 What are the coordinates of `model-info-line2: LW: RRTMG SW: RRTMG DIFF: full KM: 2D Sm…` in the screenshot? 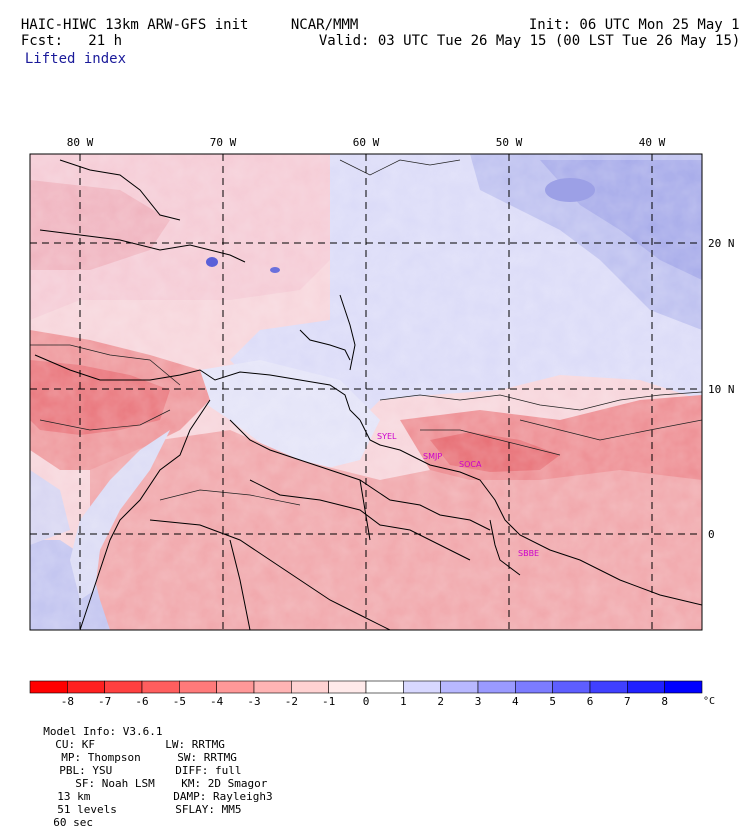 It's located at (212, 770).